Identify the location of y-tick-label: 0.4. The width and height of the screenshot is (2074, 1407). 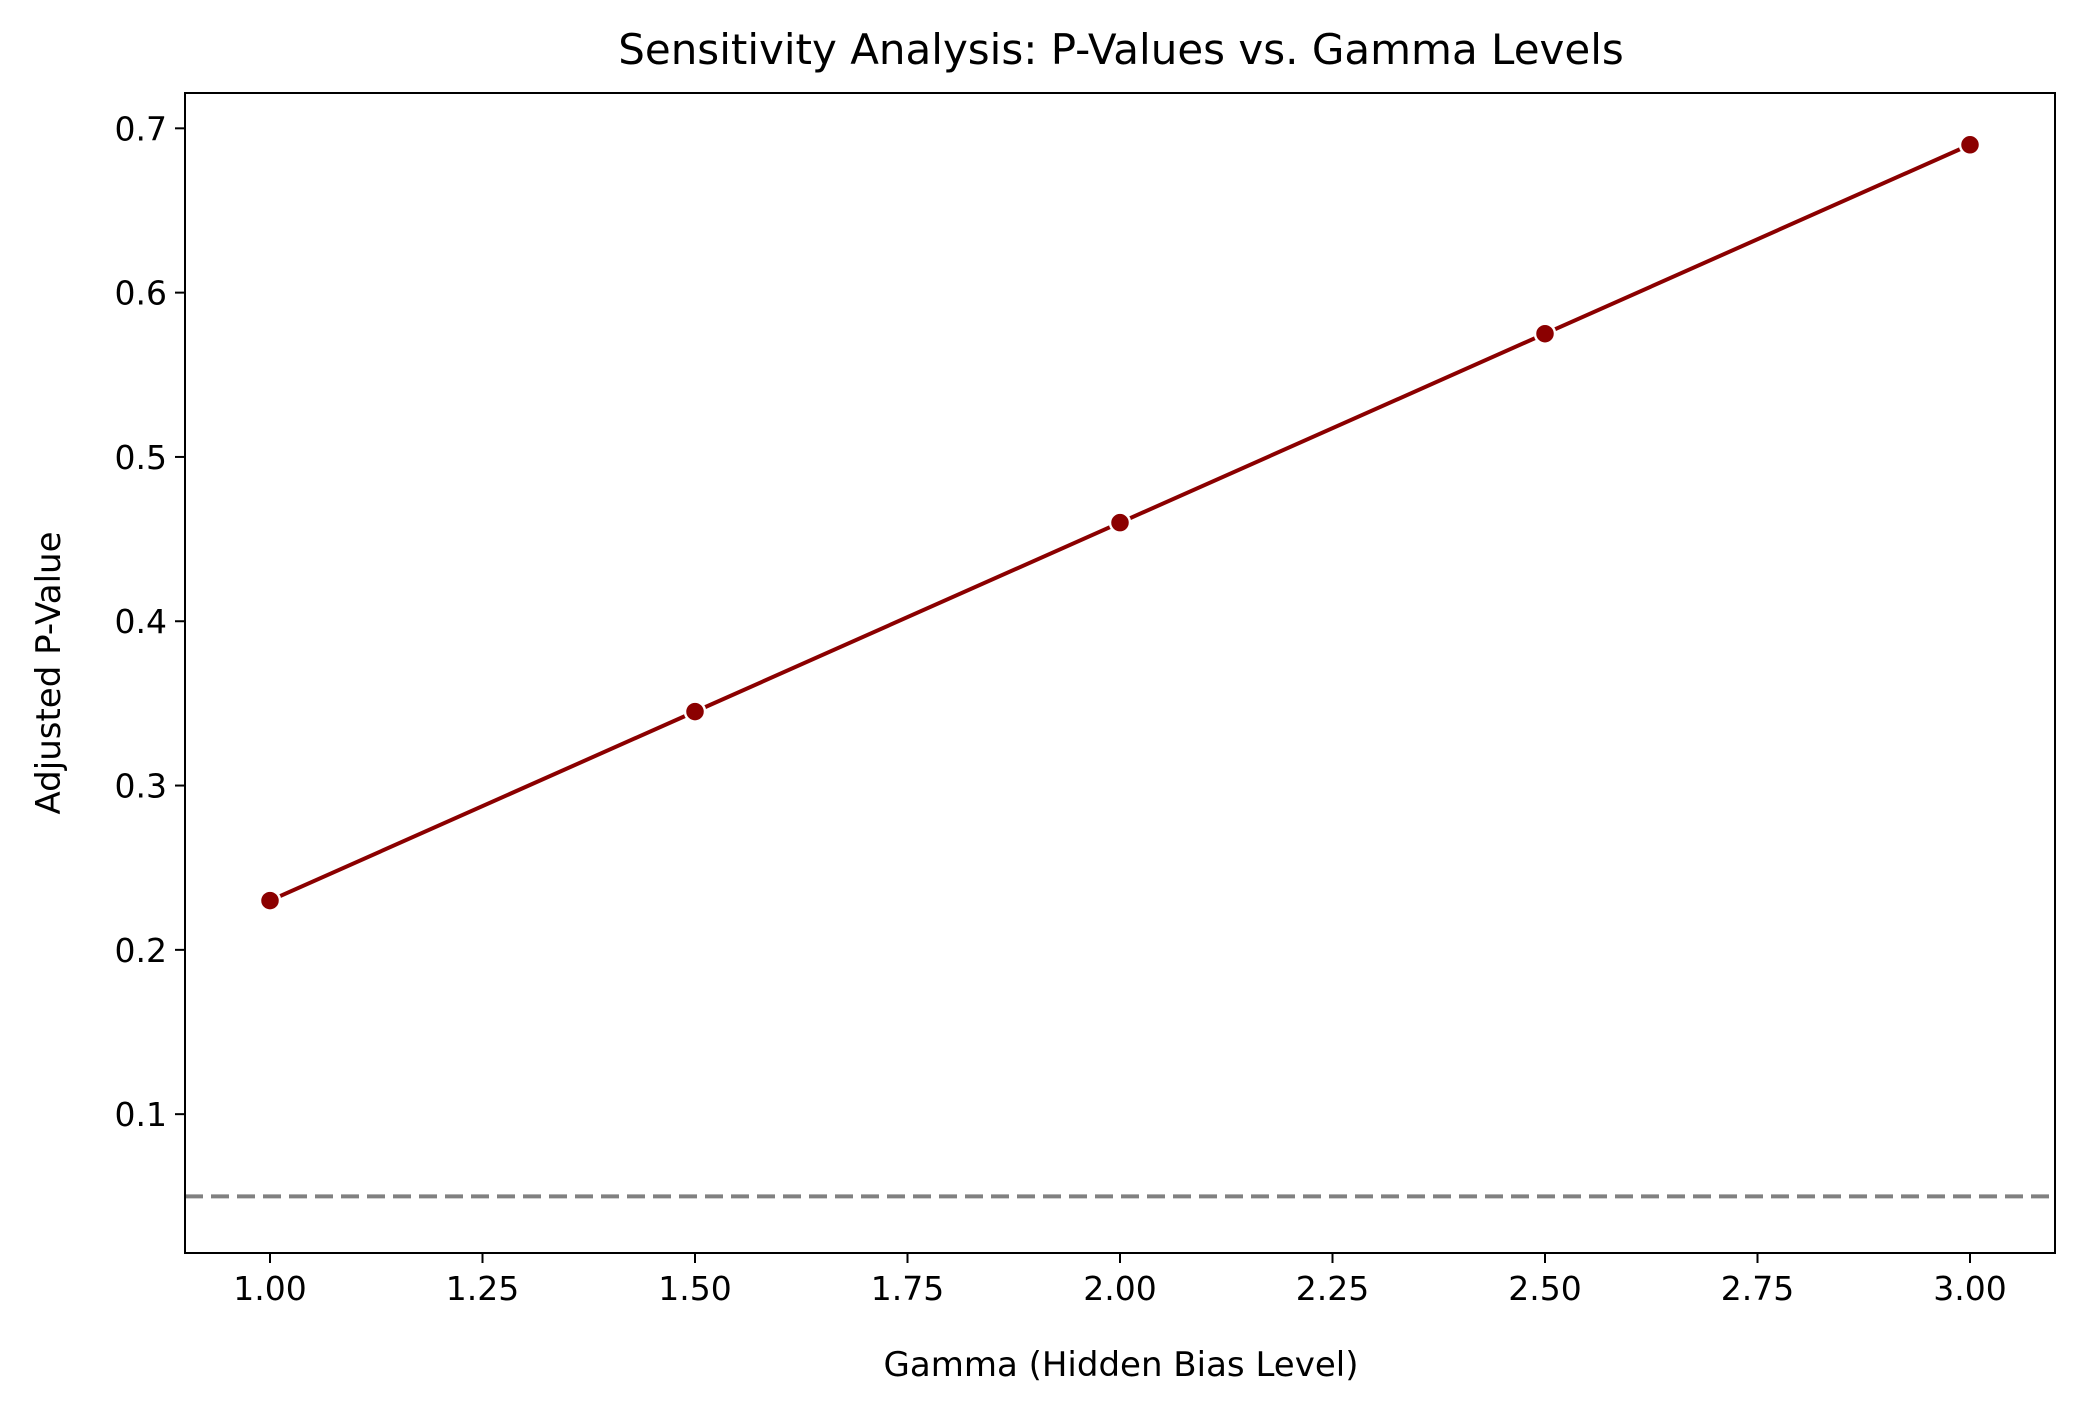
(141, 621).